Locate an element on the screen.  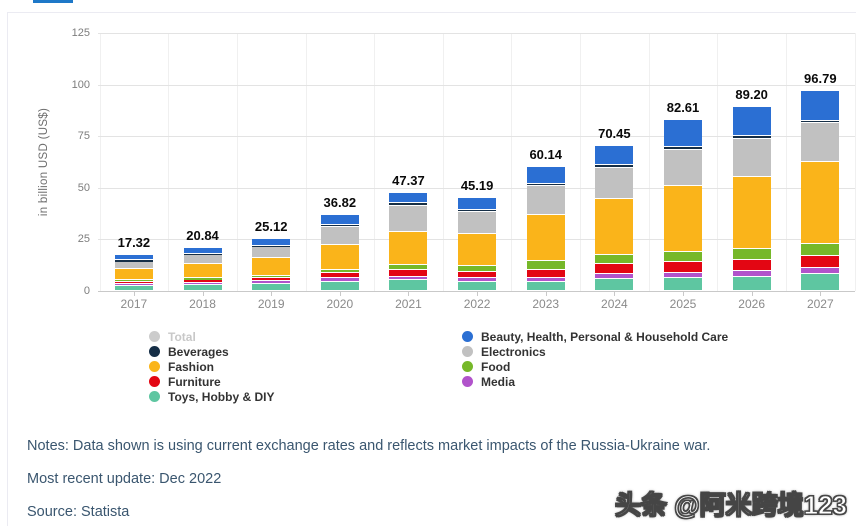
legend-item-toys-hobby-diy: Toys, Hobby & DIY is located at coordinates (211, 396).